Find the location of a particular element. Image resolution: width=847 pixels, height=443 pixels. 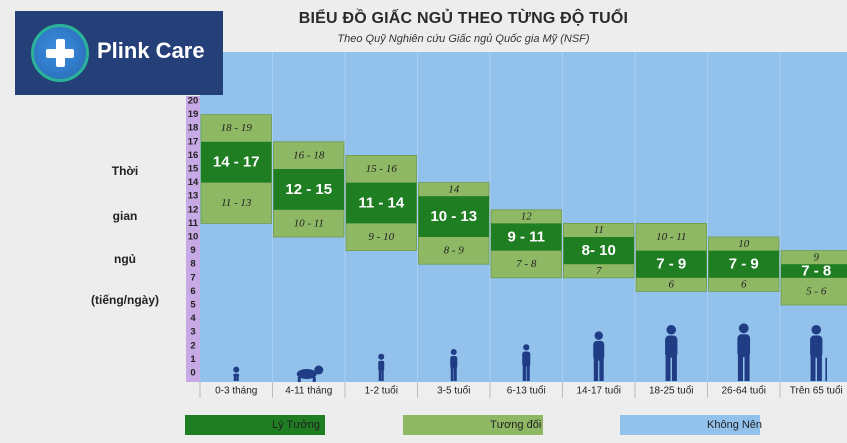

legend-swatch-relative is located at coordinates (473, 425).